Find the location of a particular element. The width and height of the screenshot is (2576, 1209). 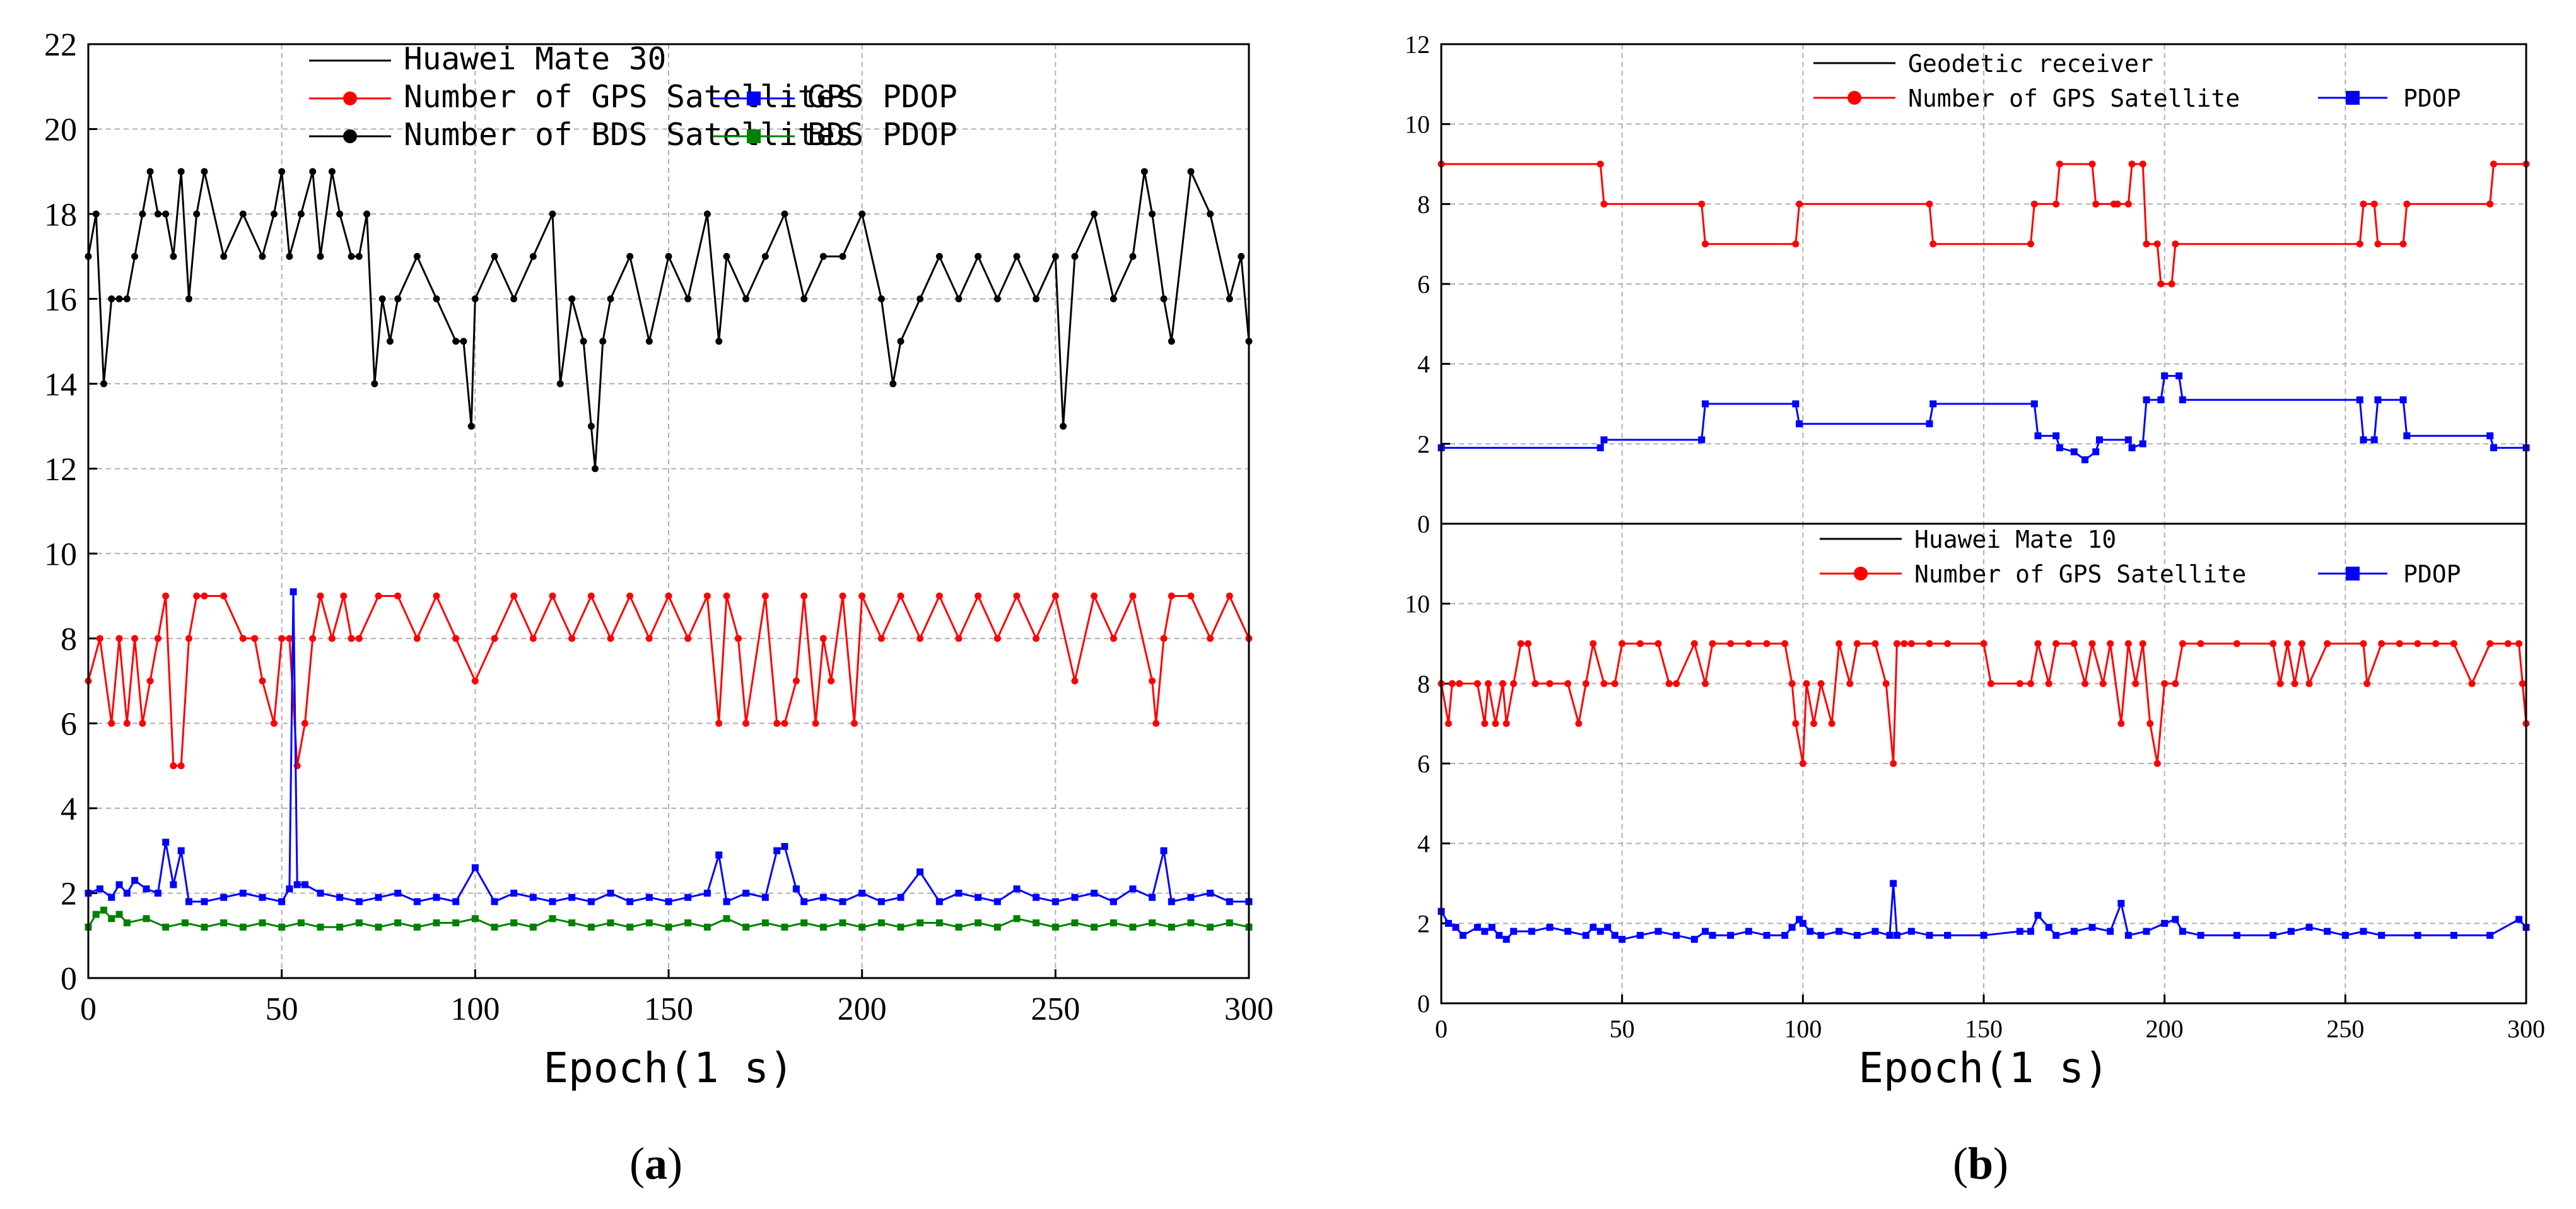

x-tick-label: 200 is located at coordinates (862, 1009).